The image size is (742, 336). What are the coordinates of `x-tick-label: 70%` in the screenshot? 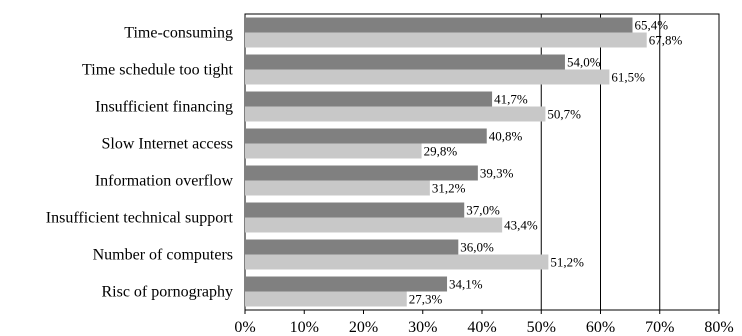 It's located at (659, 327).